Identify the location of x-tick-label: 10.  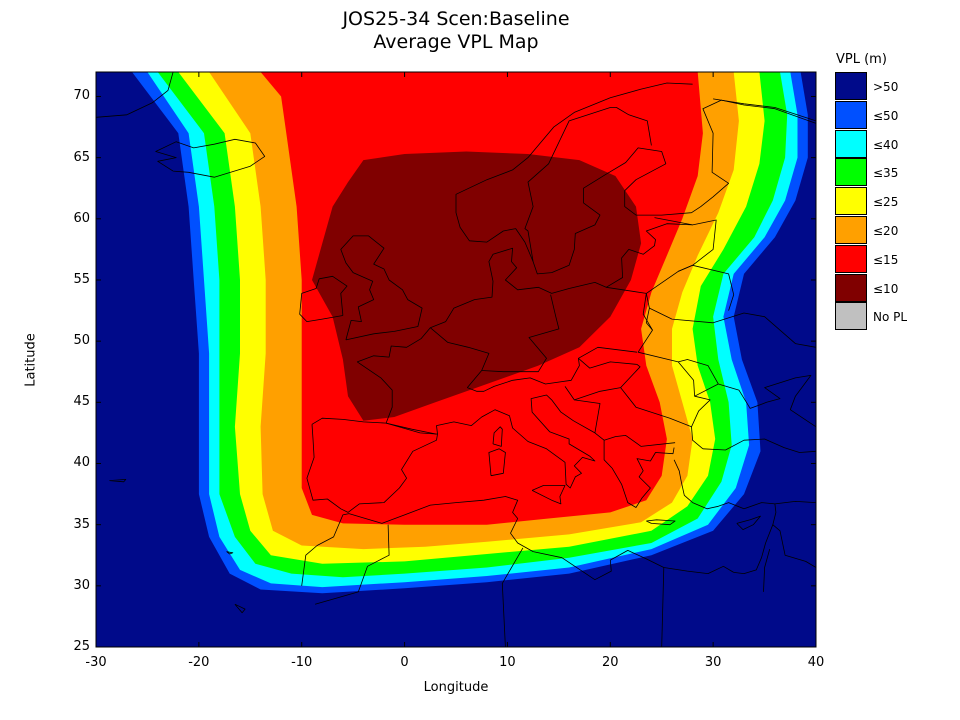
(507, 662).